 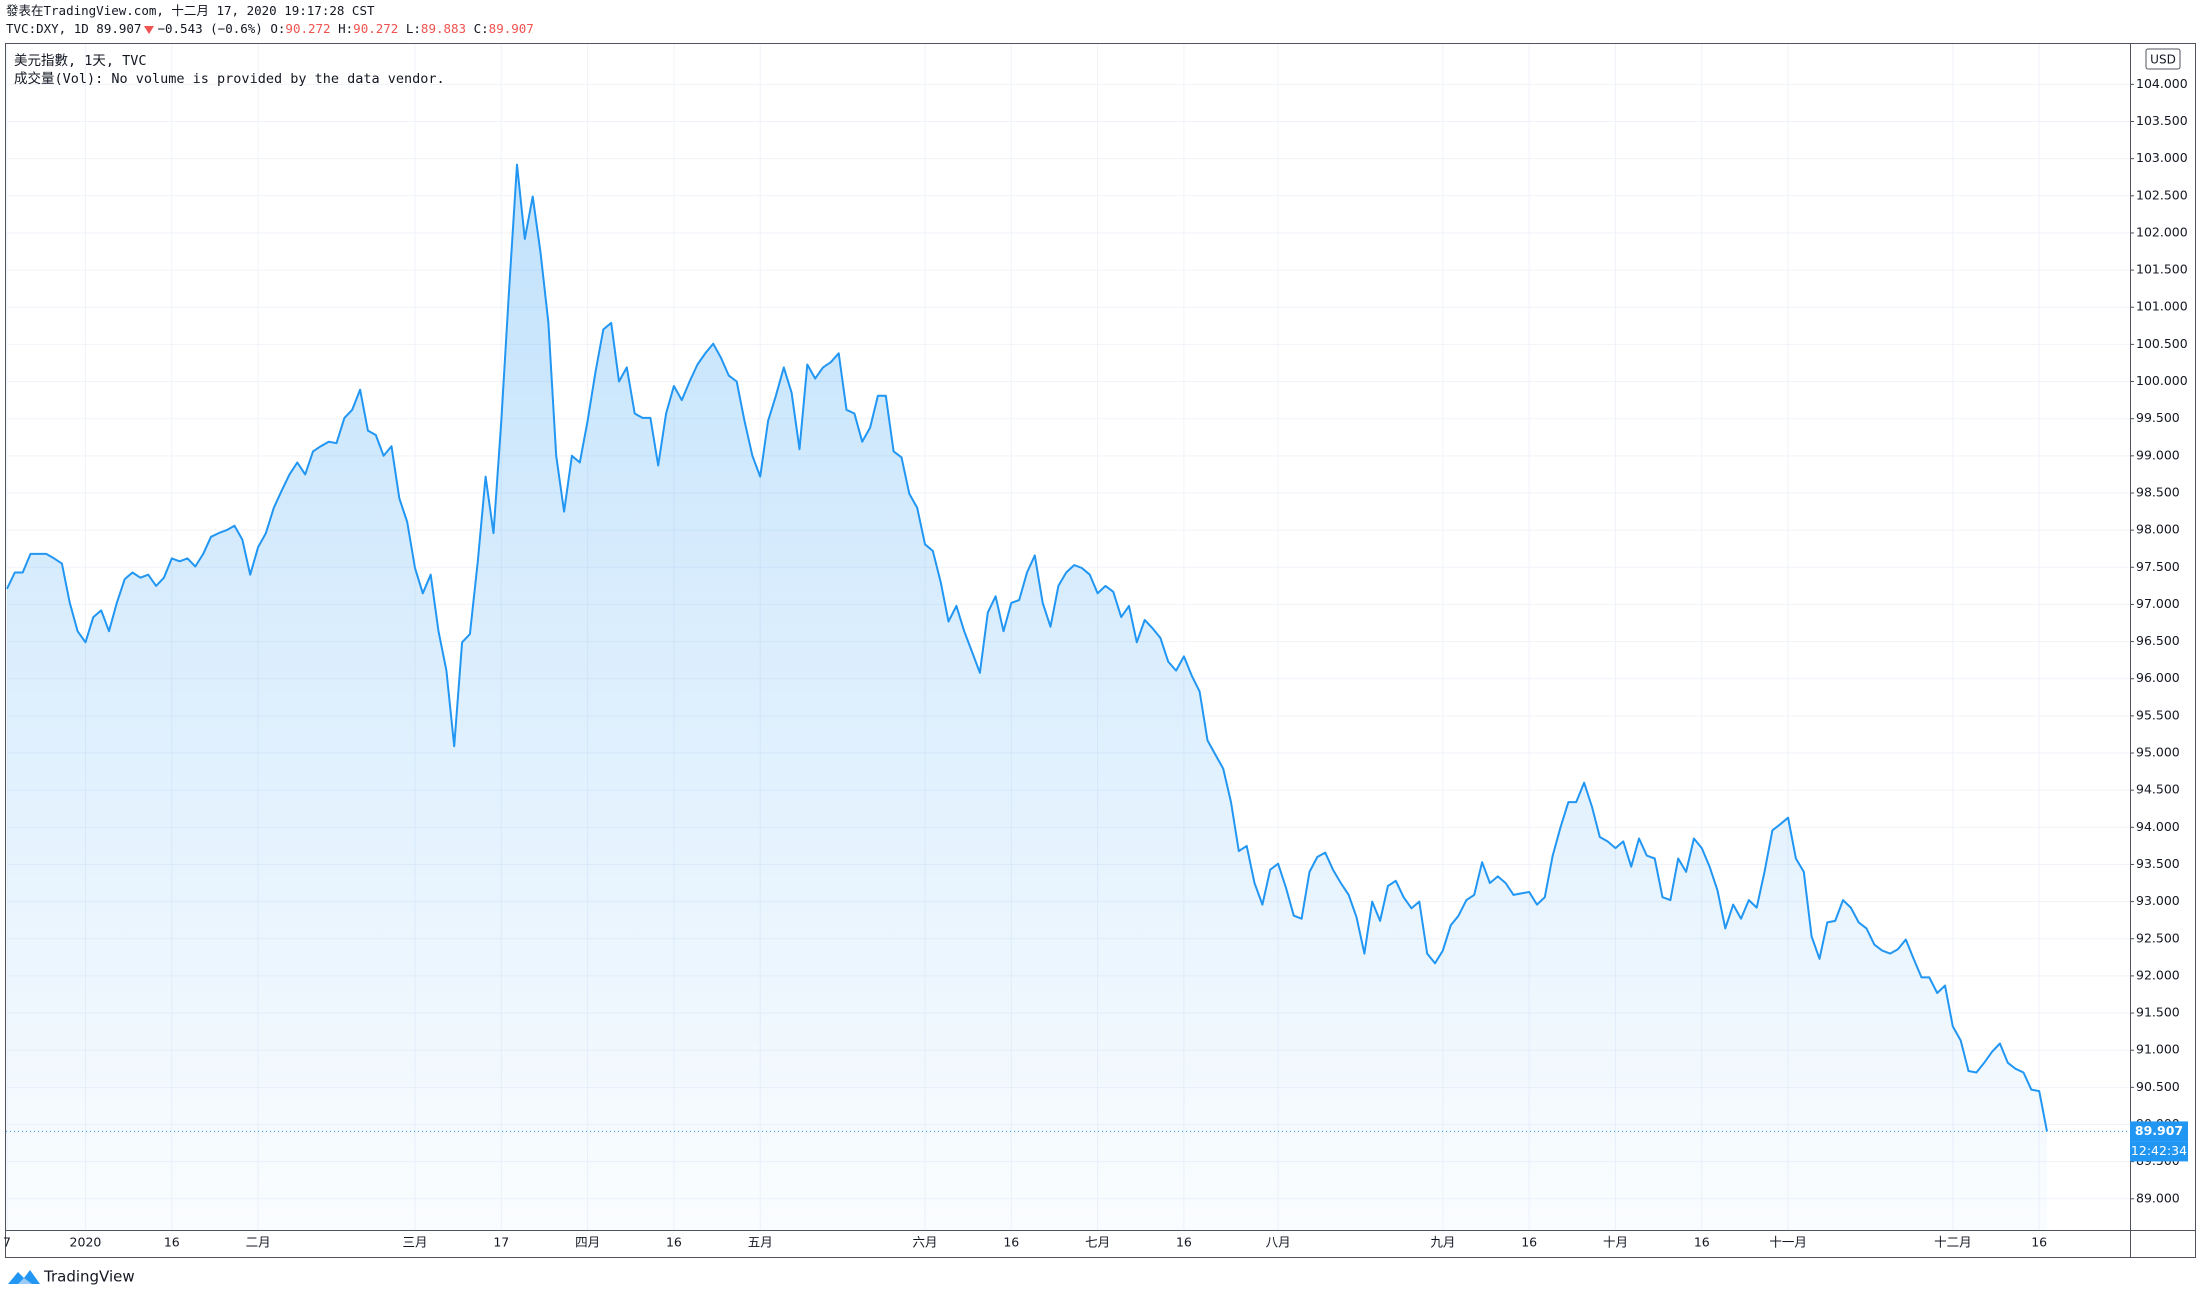 I want to click on last-price-label: 89.907, so click(x=2159, y=1130).